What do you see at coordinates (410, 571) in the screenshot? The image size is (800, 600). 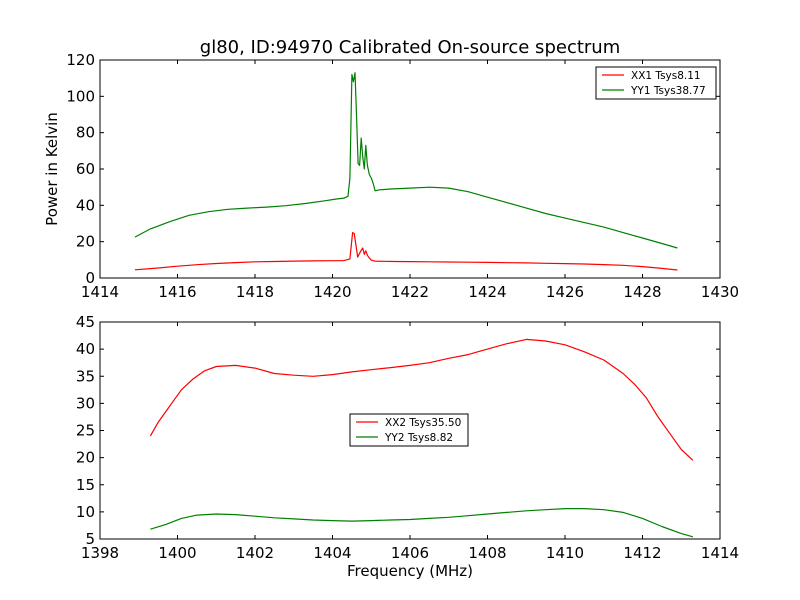 I see `x-axis-label: Frequency (MHz)` at bounding box center [410, 571].